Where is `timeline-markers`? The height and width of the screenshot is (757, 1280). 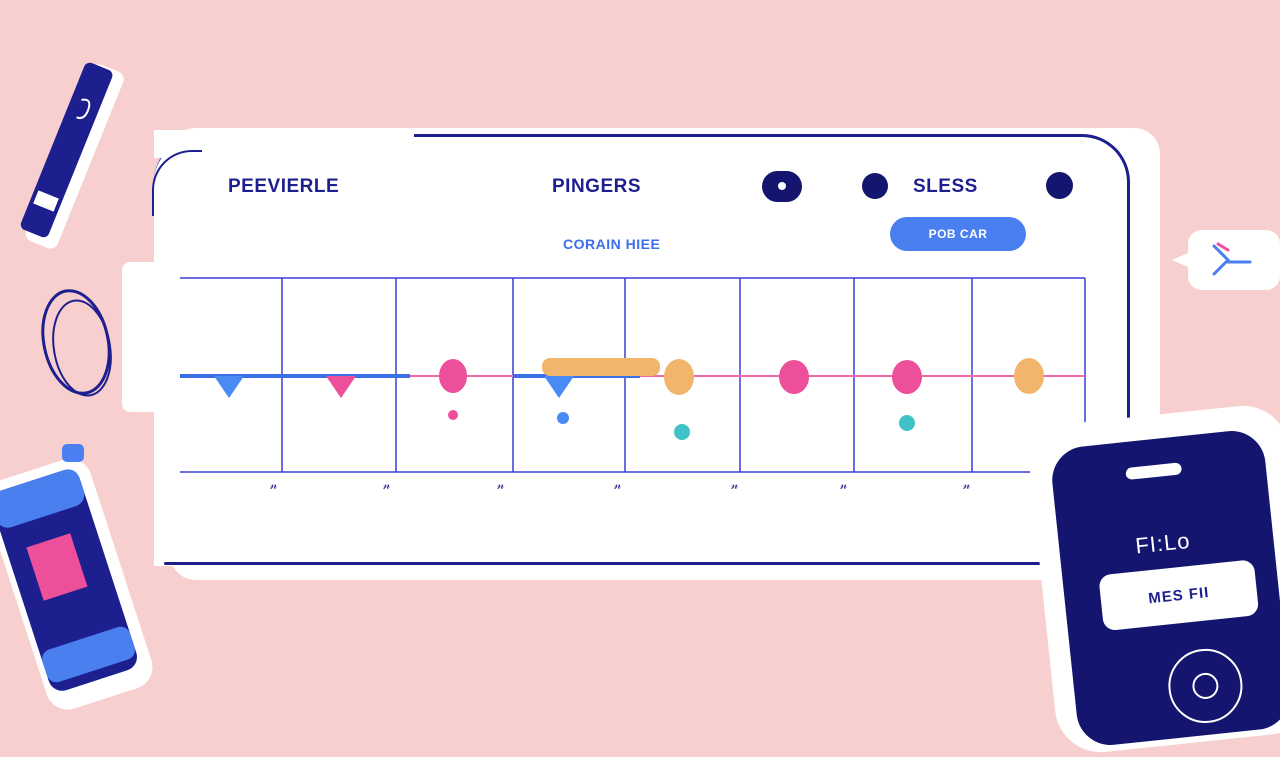 timeline-markers is located at coordinates (629, 399).